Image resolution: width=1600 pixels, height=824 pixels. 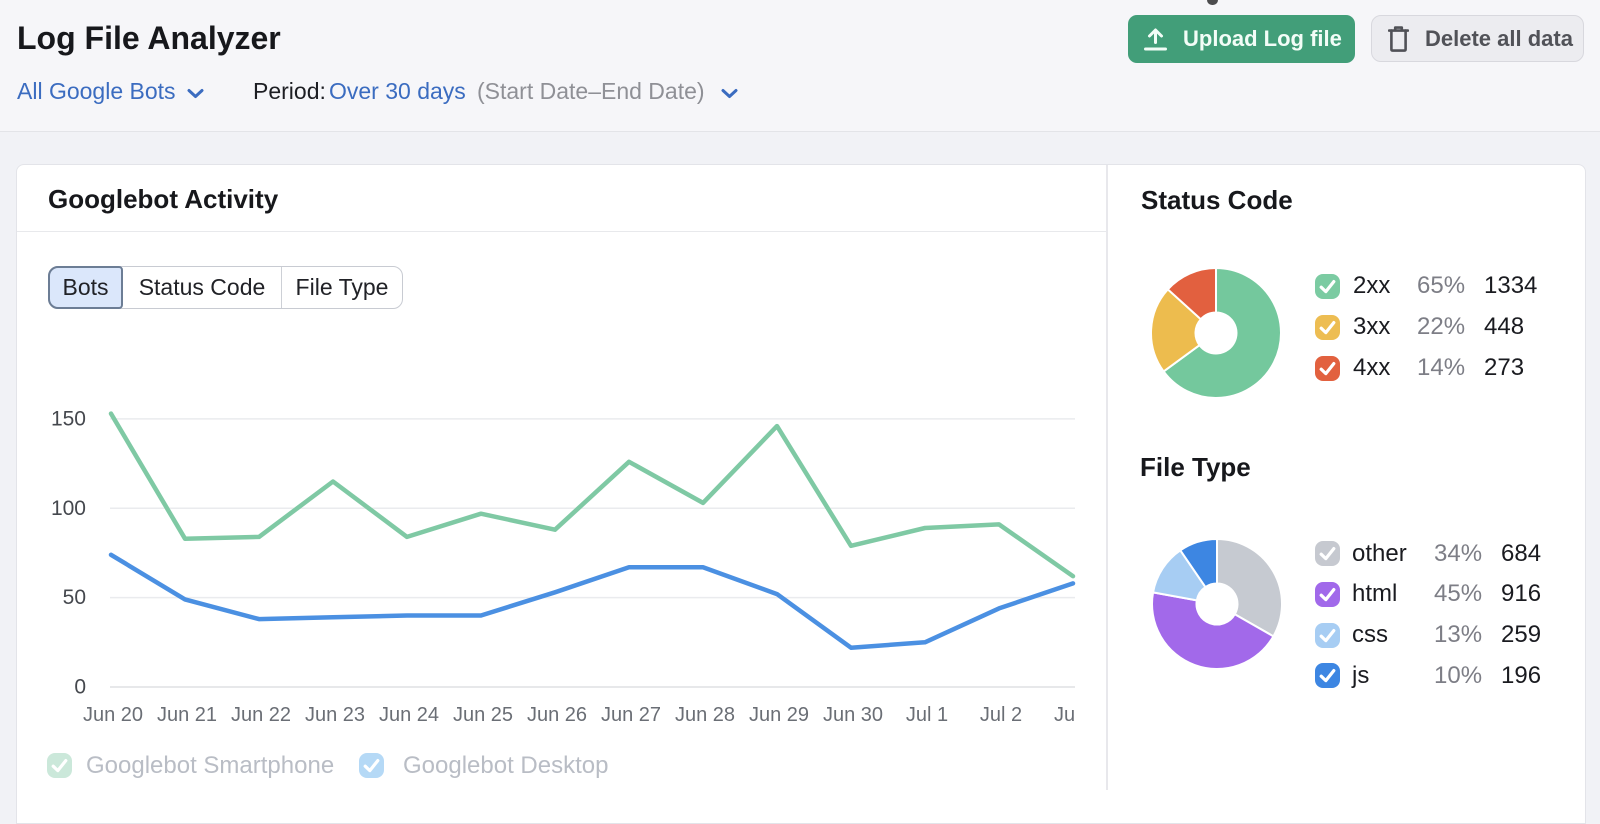 I want to click on svg-text: 100, so click(x=68, y=508).